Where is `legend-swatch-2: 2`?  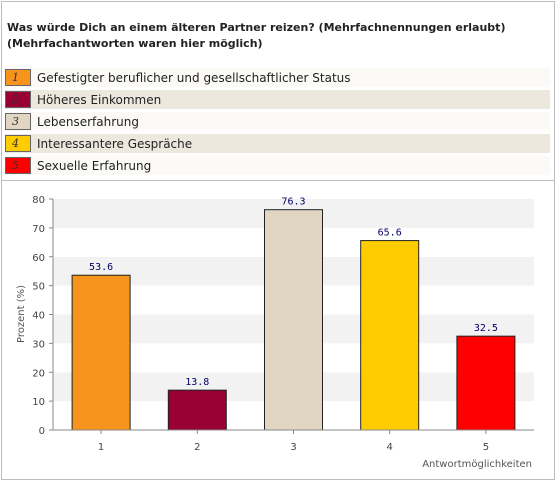
legend-swatch-2: 2 is located at coordinates (18, 99).